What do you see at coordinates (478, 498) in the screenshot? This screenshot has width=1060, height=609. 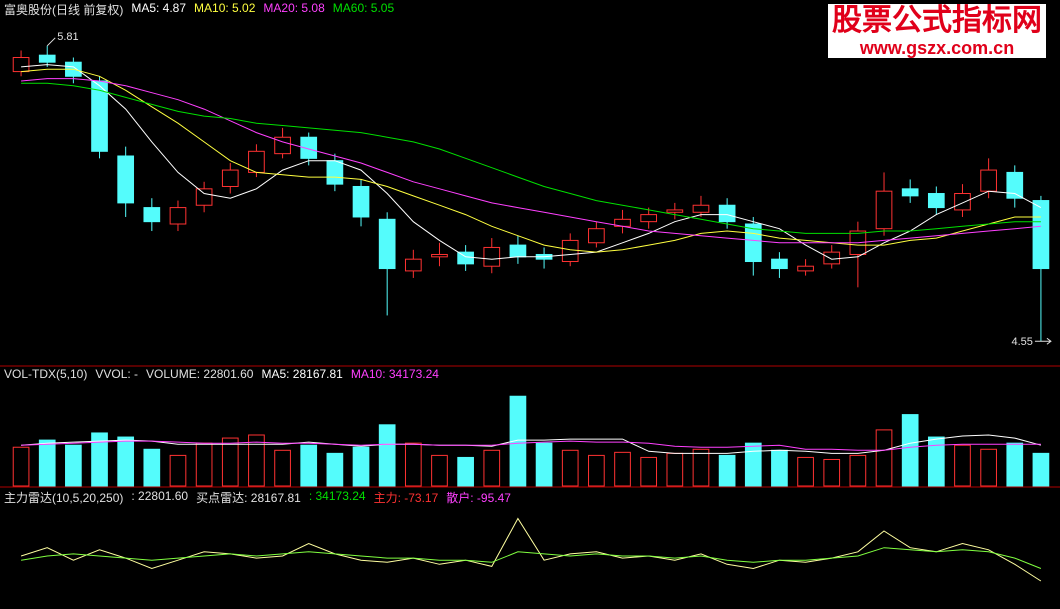 I see `legend-entry: 散户: -95.47` at bounding box center [478, 498].